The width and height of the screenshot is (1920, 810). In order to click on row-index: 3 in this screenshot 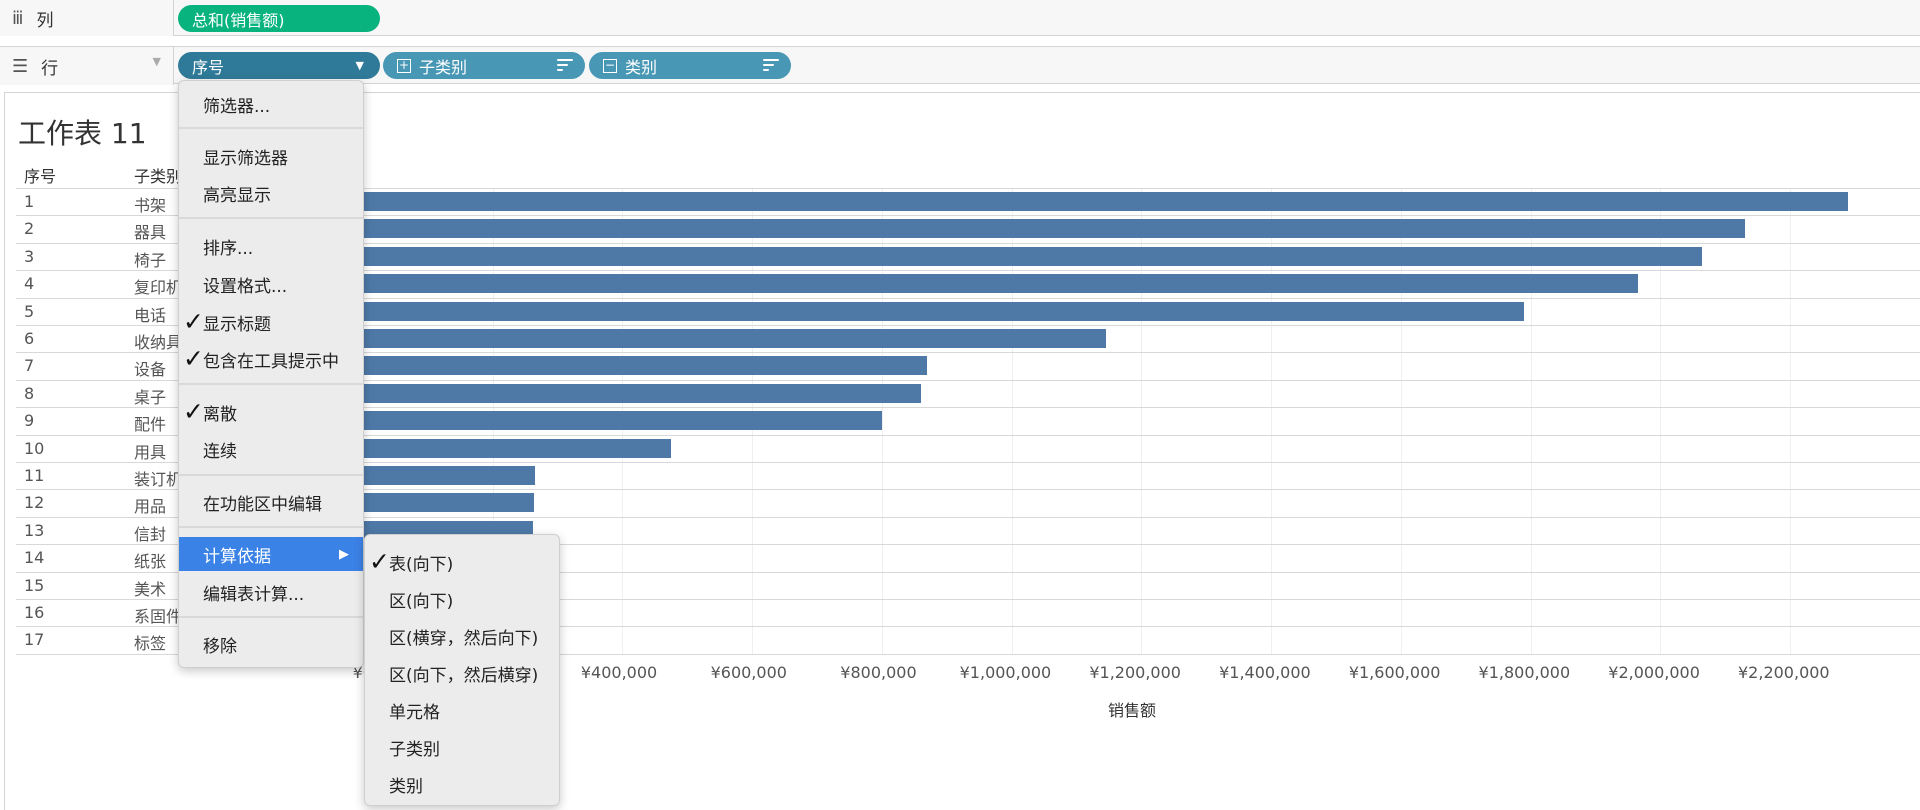, I will do `click(29, 256)`.